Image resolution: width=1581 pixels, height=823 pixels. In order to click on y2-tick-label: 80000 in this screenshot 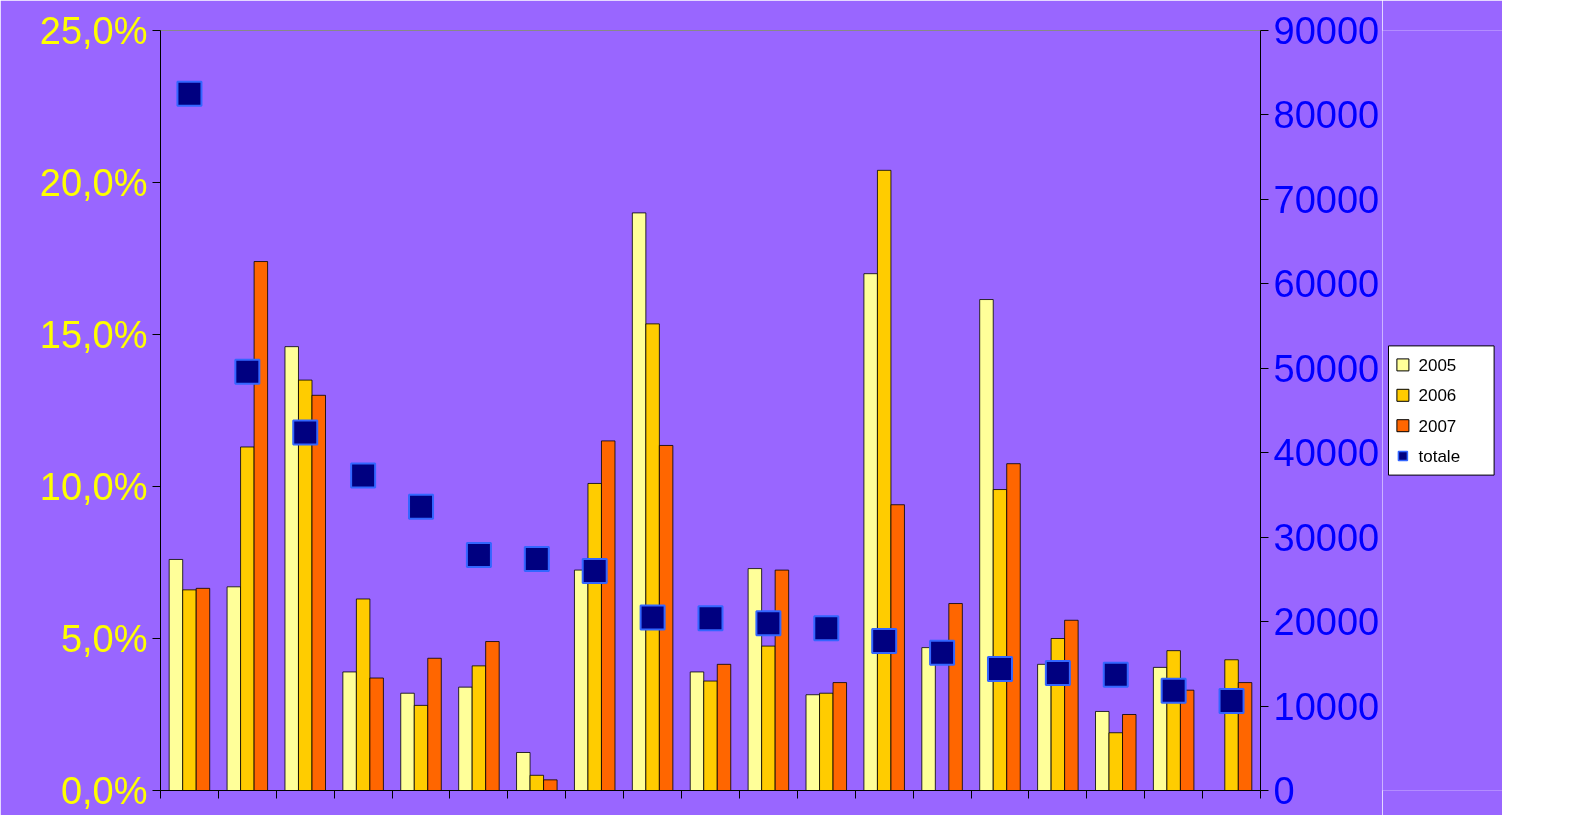, I will do `click(1326, 115)`.